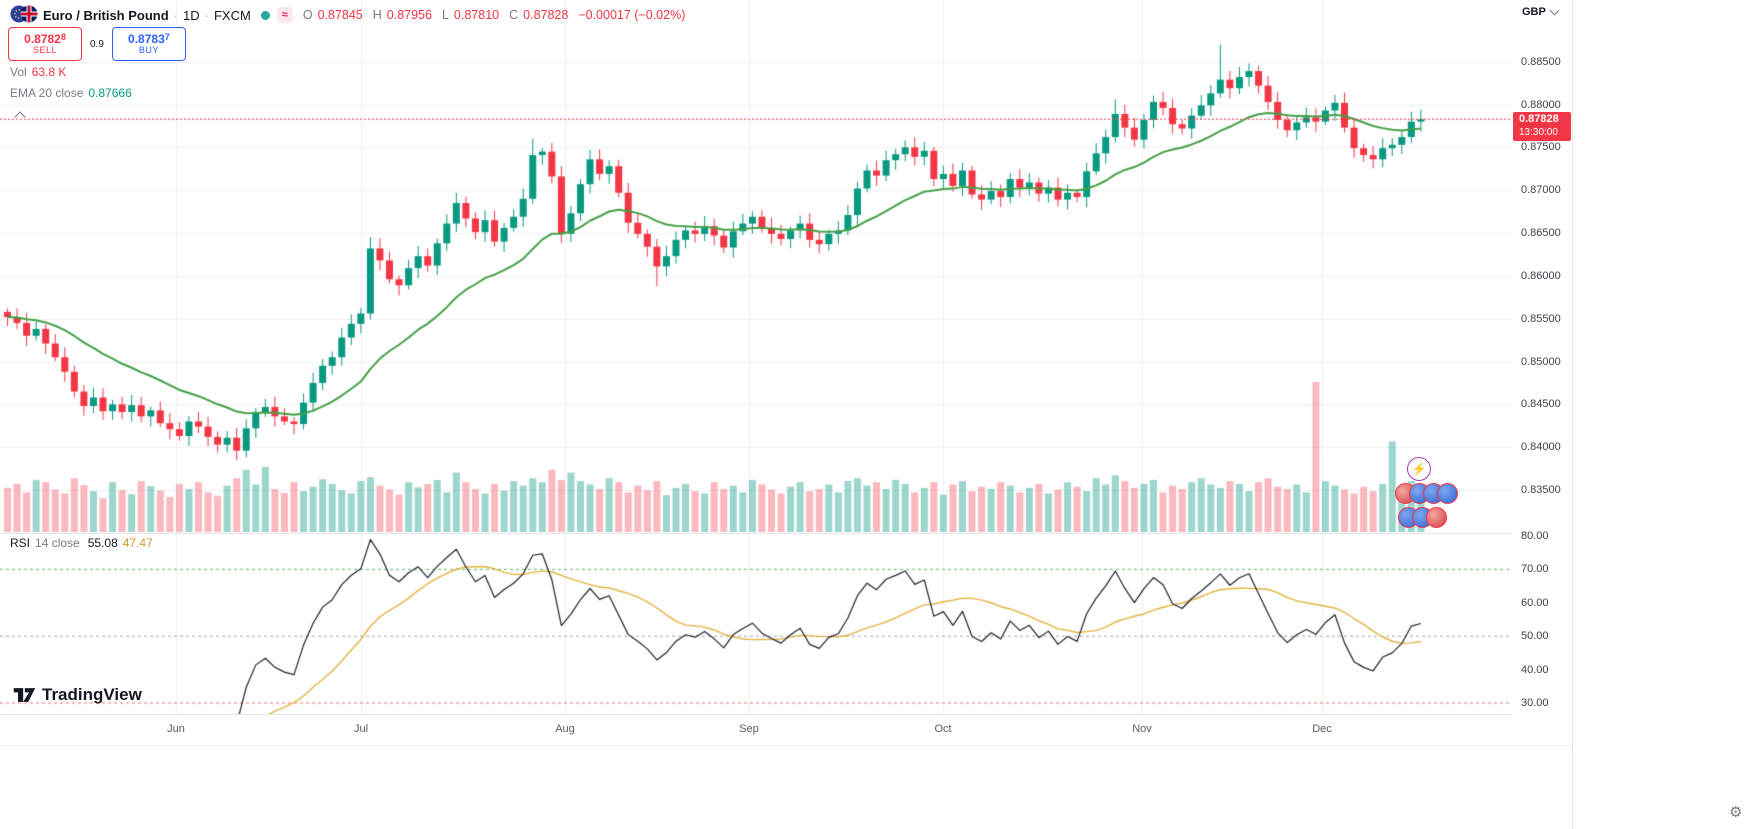 The height and width of the screenshot is (829, 1752). Describe the element at coordinates (1535, 602) in the screenshot. I see `rsi-tick-label: 60.00` at that location.